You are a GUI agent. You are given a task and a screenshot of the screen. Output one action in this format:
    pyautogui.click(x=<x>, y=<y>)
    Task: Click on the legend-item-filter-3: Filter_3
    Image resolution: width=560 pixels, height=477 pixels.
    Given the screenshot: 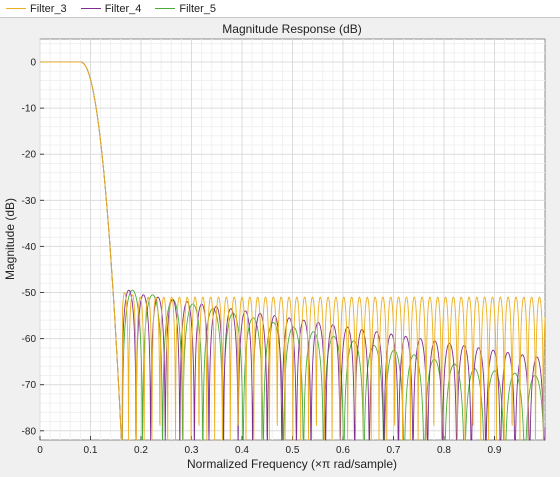 What is the action you would take?
    pyautogui.click(x=36, y=9)
    